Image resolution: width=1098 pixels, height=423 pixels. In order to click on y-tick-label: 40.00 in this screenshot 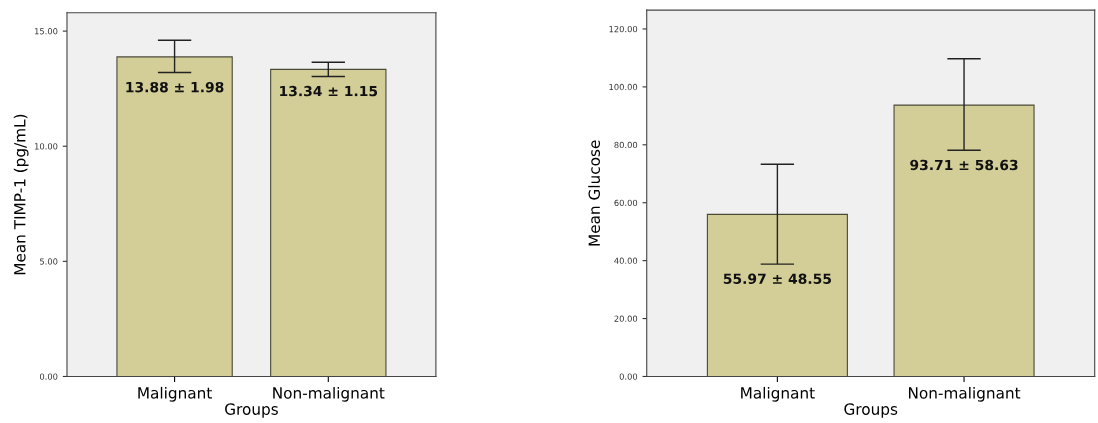, I will do `click(626, 260)`.